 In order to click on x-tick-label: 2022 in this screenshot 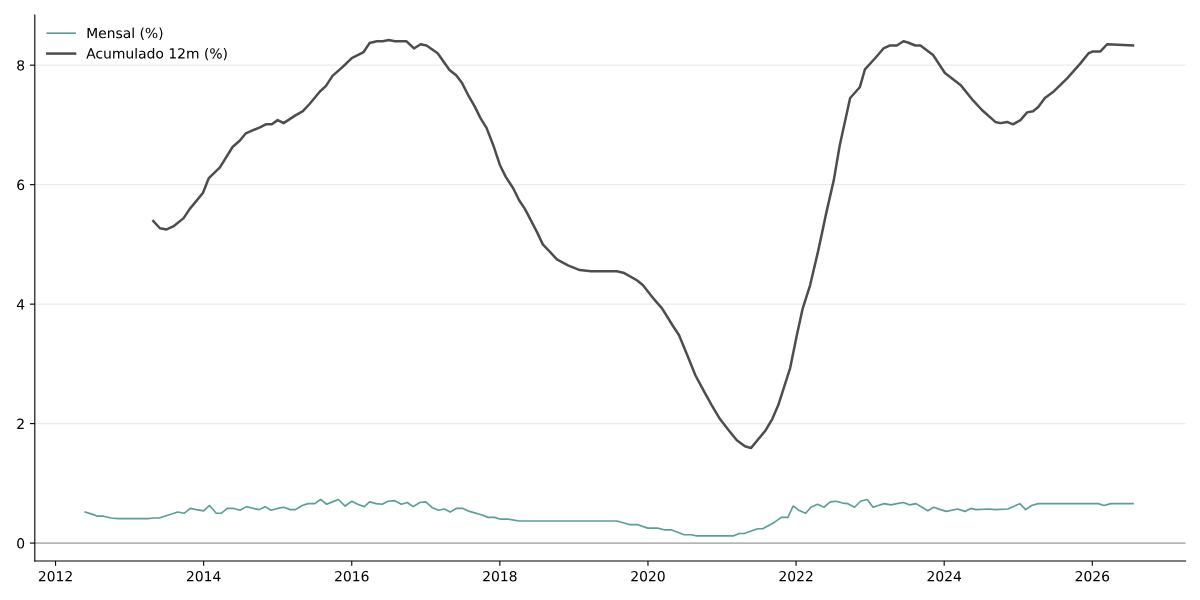, I will do `click(796, 576)`.